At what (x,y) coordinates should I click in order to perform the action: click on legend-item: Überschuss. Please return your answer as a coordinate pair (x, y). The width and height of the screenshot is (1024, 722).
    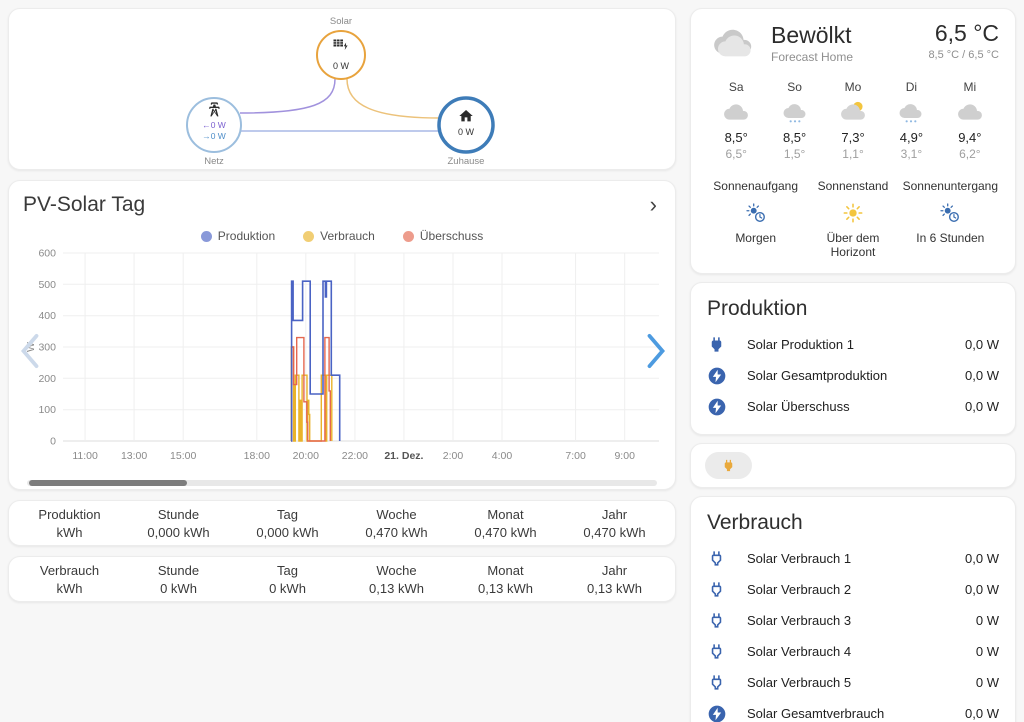
    Looking at the image, I should click on (443, 236).